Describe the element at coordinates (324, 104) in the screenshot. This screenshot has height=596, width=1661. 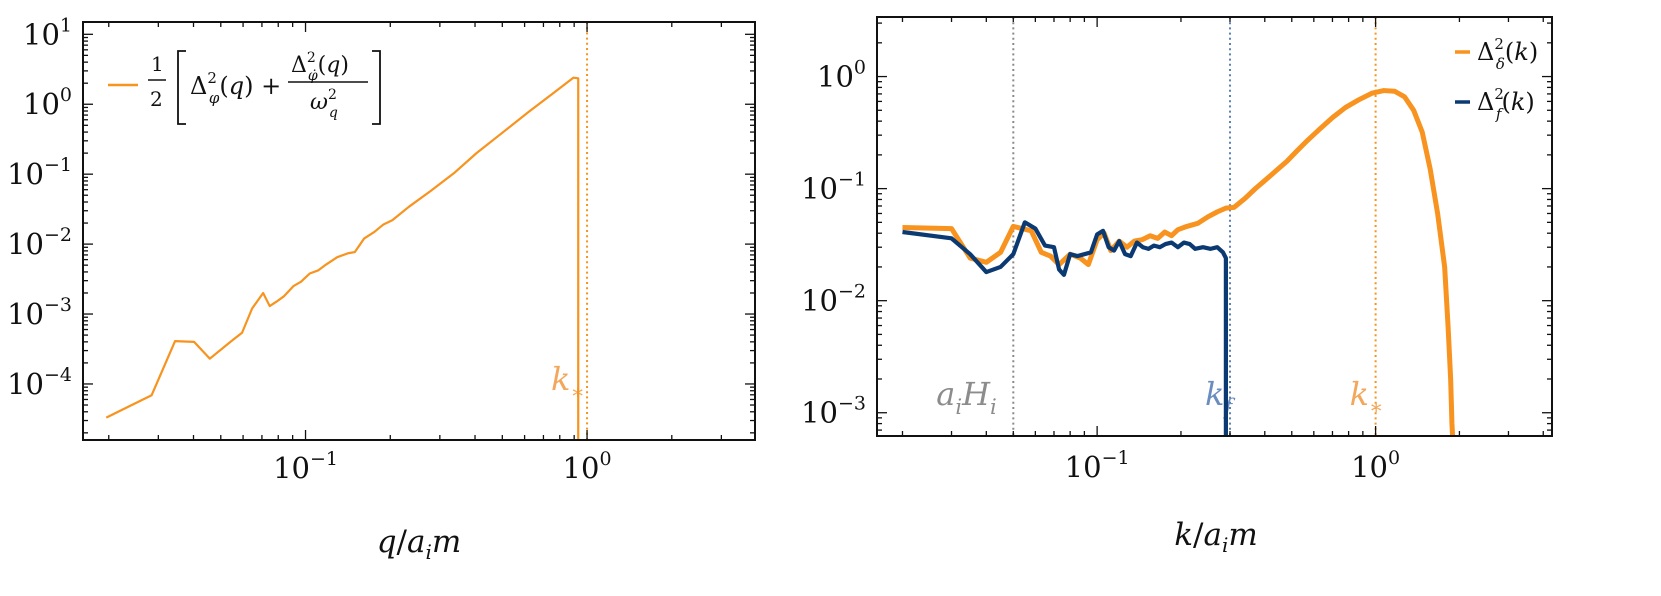
I see `svg-text:ω2q: ω2 q` at that location.